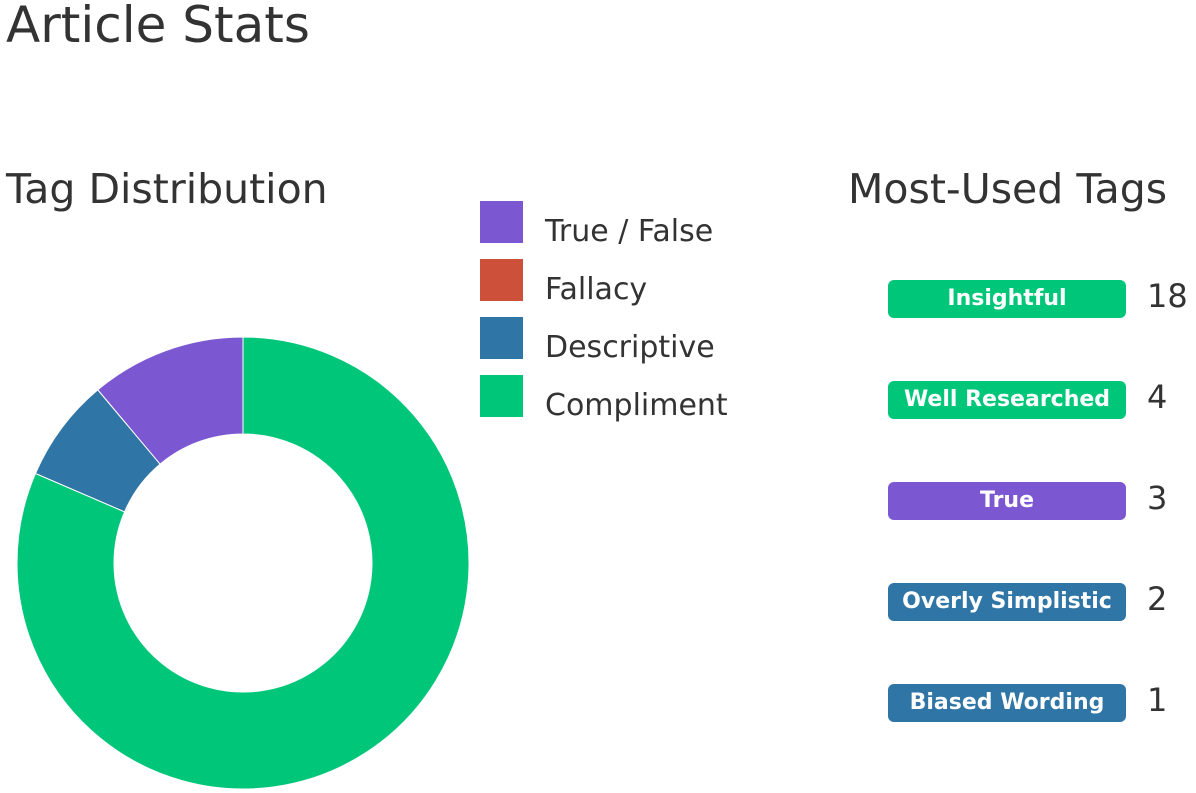 The width and height of the screenshot is (1196, 793). Describe the element at coordinates (596, 289) in the screenshot. I see `legend-label: Fallacy` at that location.